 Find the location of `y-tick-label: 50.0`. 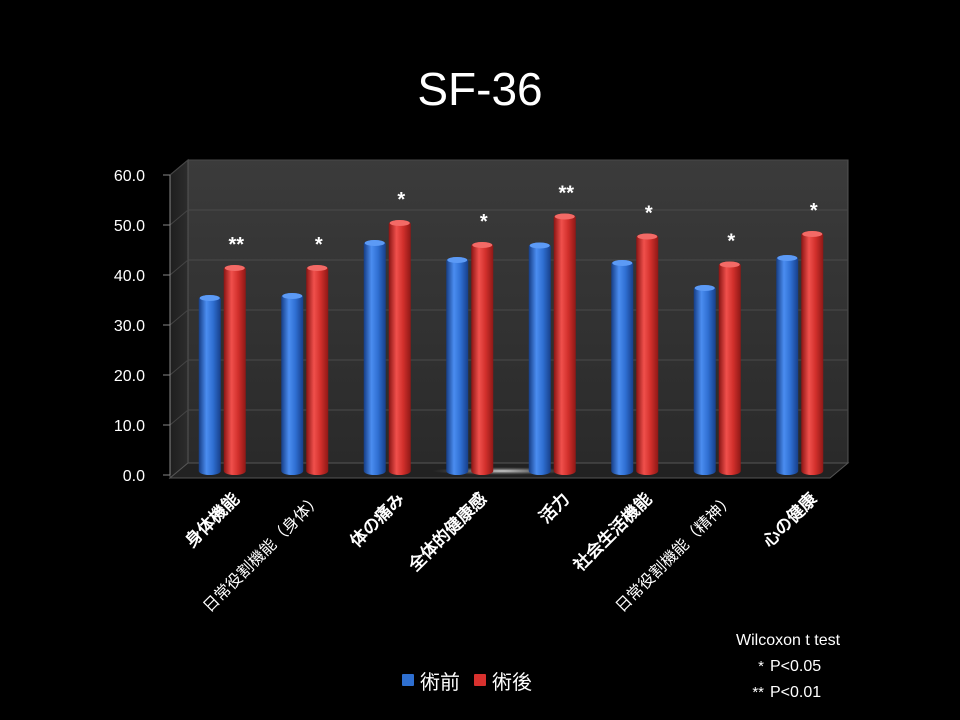

y-tick-label: 50.0 is located at coordinates (129, 226).